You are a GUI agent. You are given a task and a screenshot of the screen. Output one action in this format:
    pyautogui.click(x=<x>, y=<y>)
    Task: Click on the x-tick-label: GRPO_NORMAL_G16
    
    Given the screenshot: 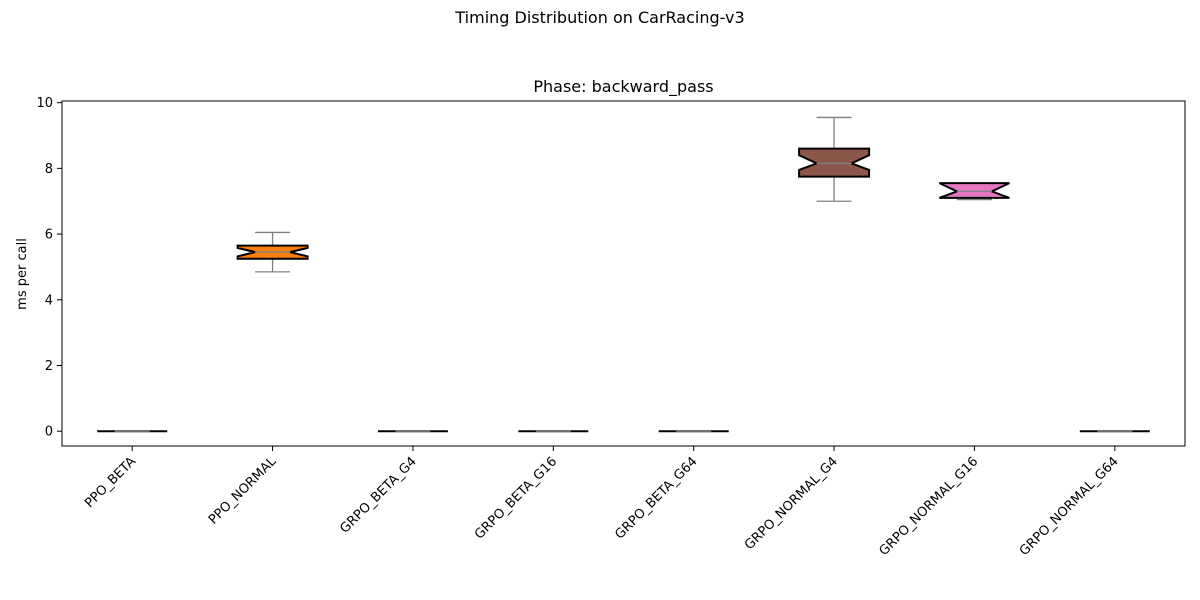 What is the action you would take?
    pyautogui.click(x=929, y=506)
    